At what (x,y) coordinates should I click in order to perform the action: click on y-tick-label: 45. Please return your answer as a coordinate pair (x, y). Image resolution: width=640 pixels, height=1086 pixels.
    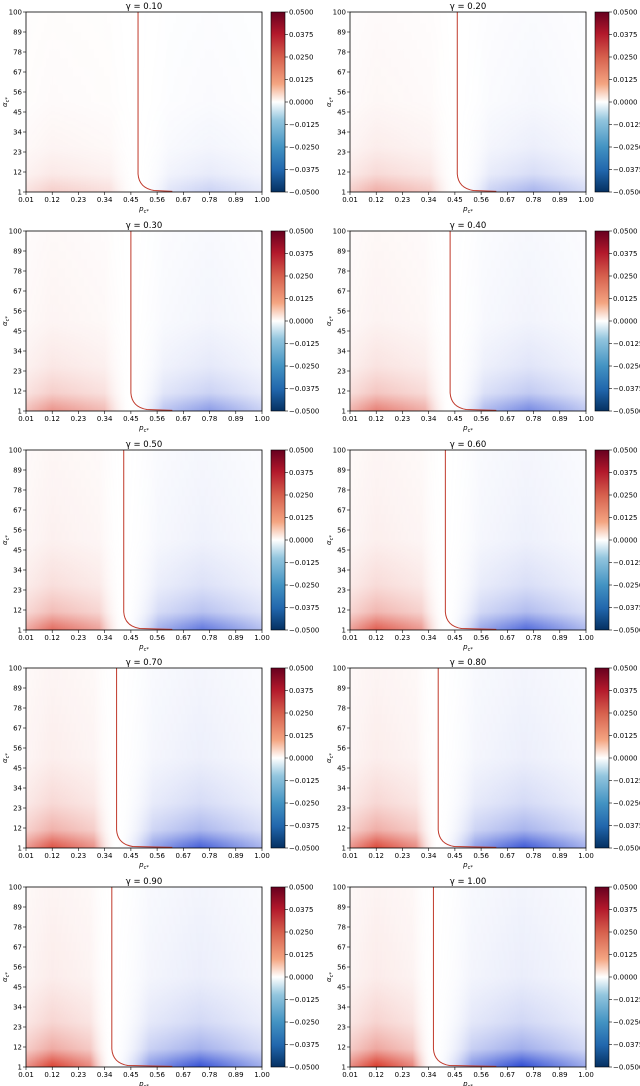
    Looking at the image, I should click on (17, 769).